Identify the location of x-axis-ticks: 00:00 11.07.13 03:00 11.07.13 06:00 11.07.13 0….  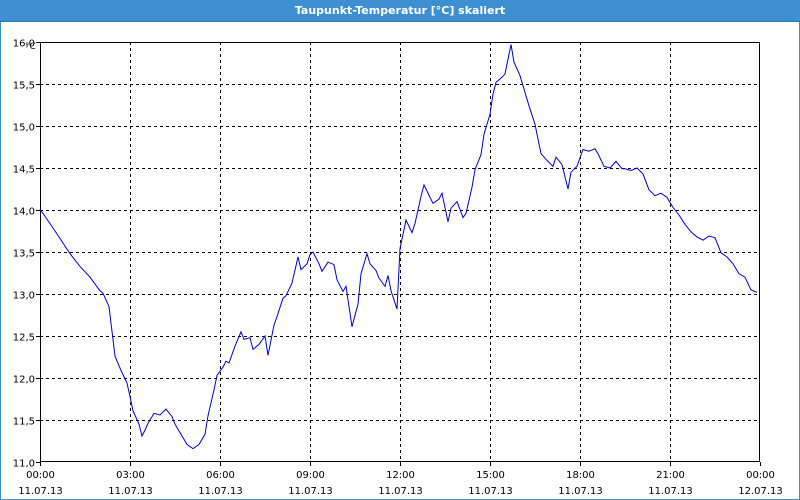
(400, 479).